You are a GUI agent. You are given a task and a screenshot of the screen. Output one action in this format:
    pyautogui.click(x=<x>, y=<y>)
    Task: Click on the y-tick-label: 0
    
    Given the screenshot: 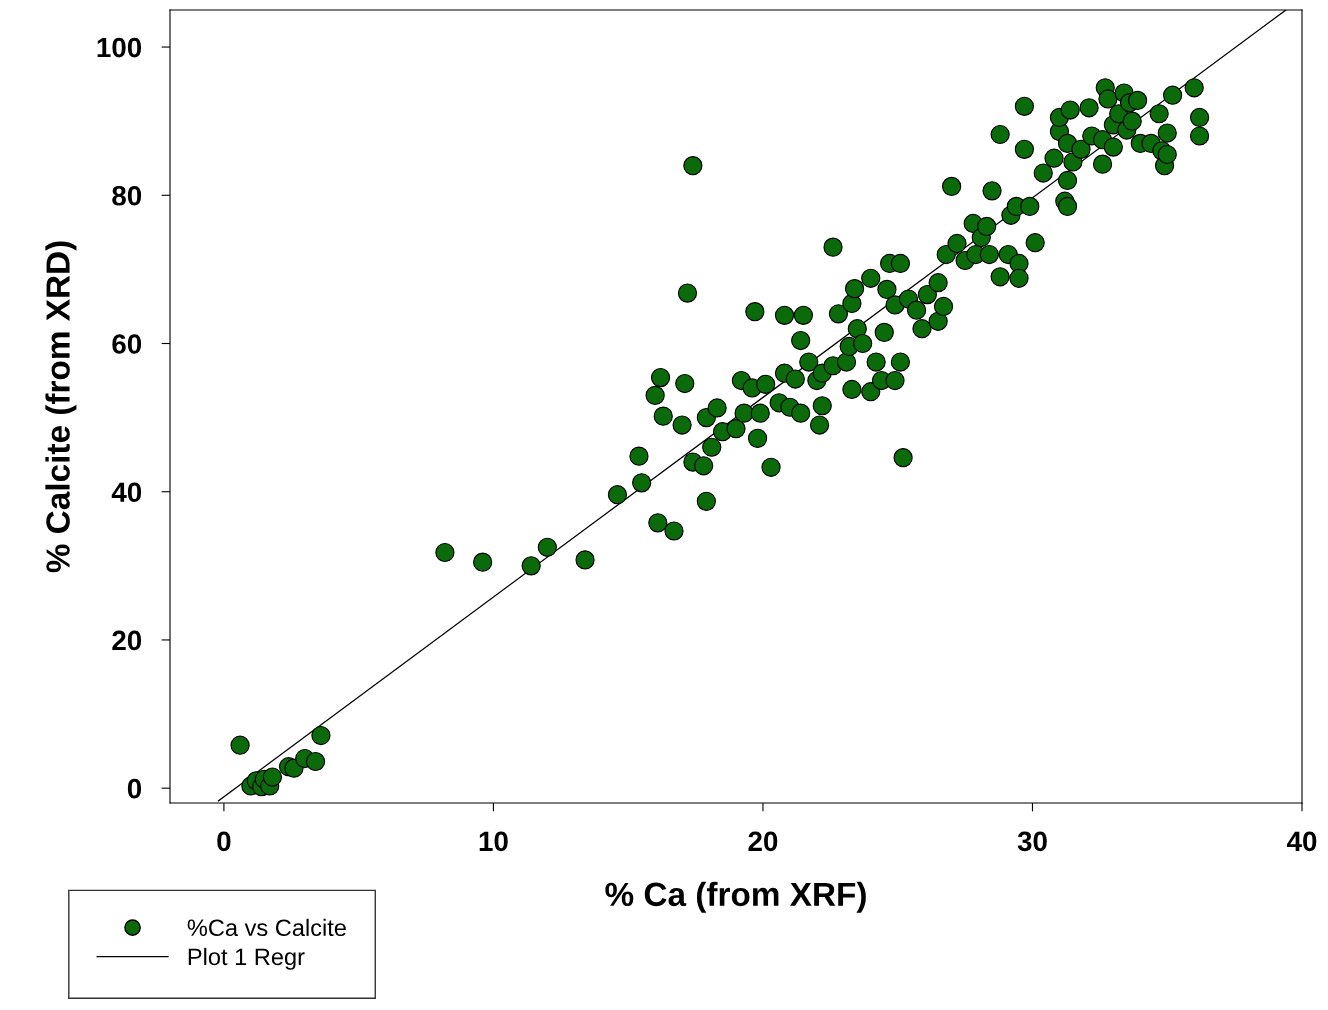 What is the action you would take?
    pyautogui.click(x=134, y=788)
    